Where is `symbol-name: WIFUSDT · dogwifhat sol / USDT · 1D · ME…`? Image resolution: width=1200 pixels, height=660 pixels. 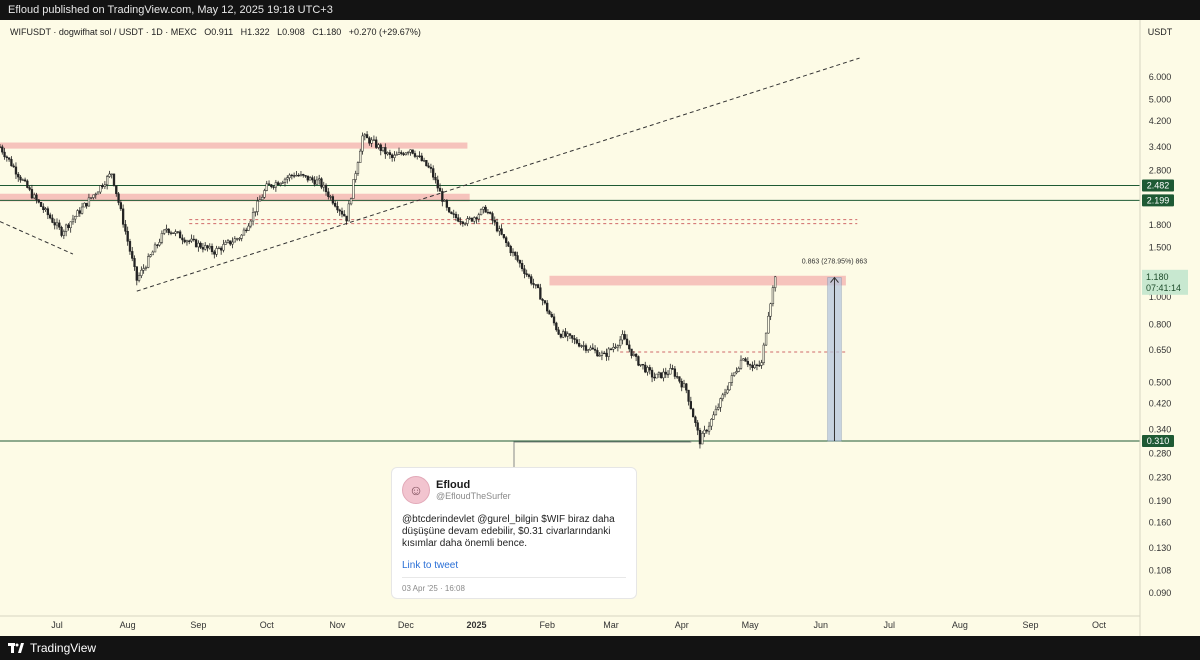
symbol-name: WIFUSDT · dogwifhat sol / USDT · 1D · ME… is located at coordinates (103, 32).